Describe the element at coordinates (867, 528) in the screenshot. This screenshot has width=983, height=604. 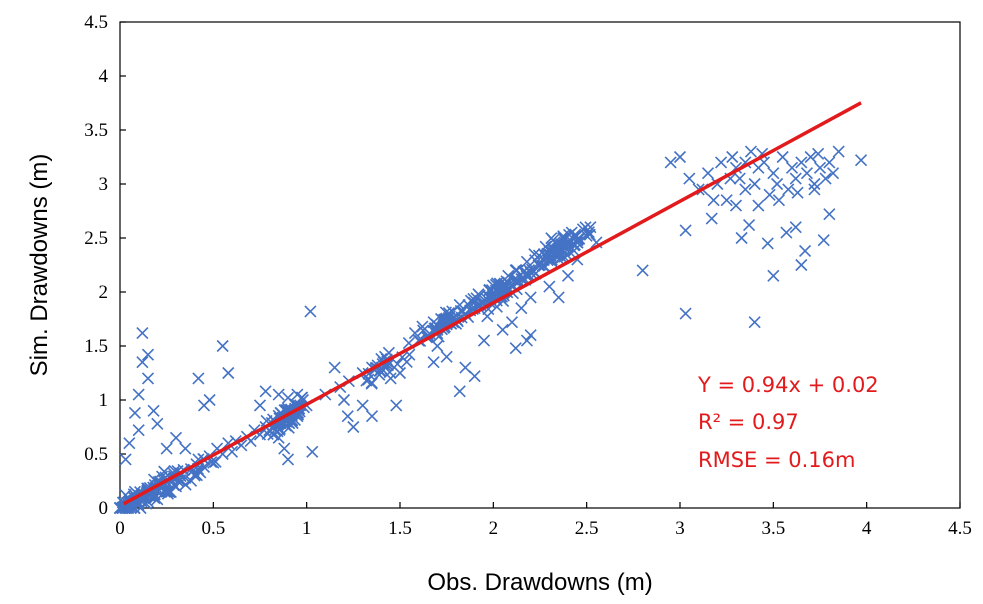
I see `x-tick-label: 4` at that location.